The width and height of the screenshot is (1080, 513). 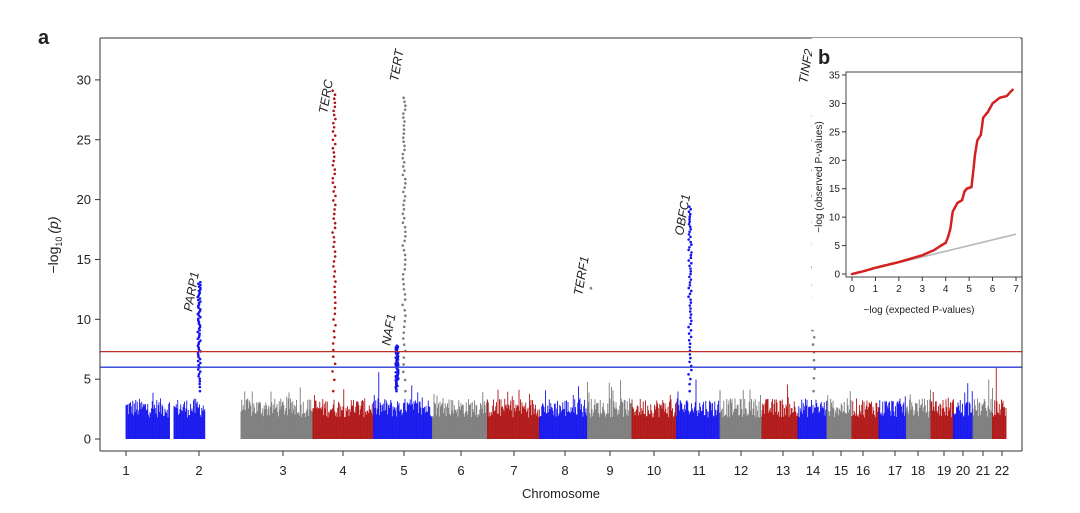 I want to click on inset-background, so click(x=916, y=184).